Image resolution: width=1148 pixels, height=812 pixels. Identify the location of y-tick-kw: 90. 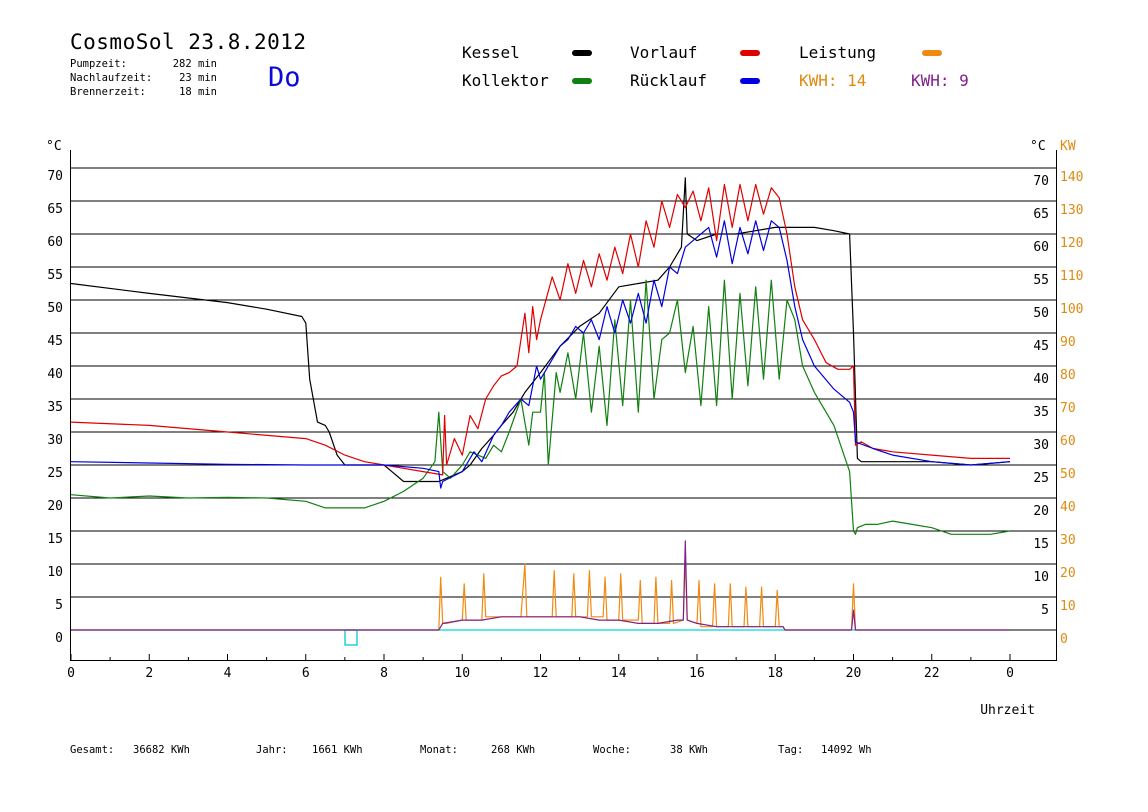
(1068, 342).